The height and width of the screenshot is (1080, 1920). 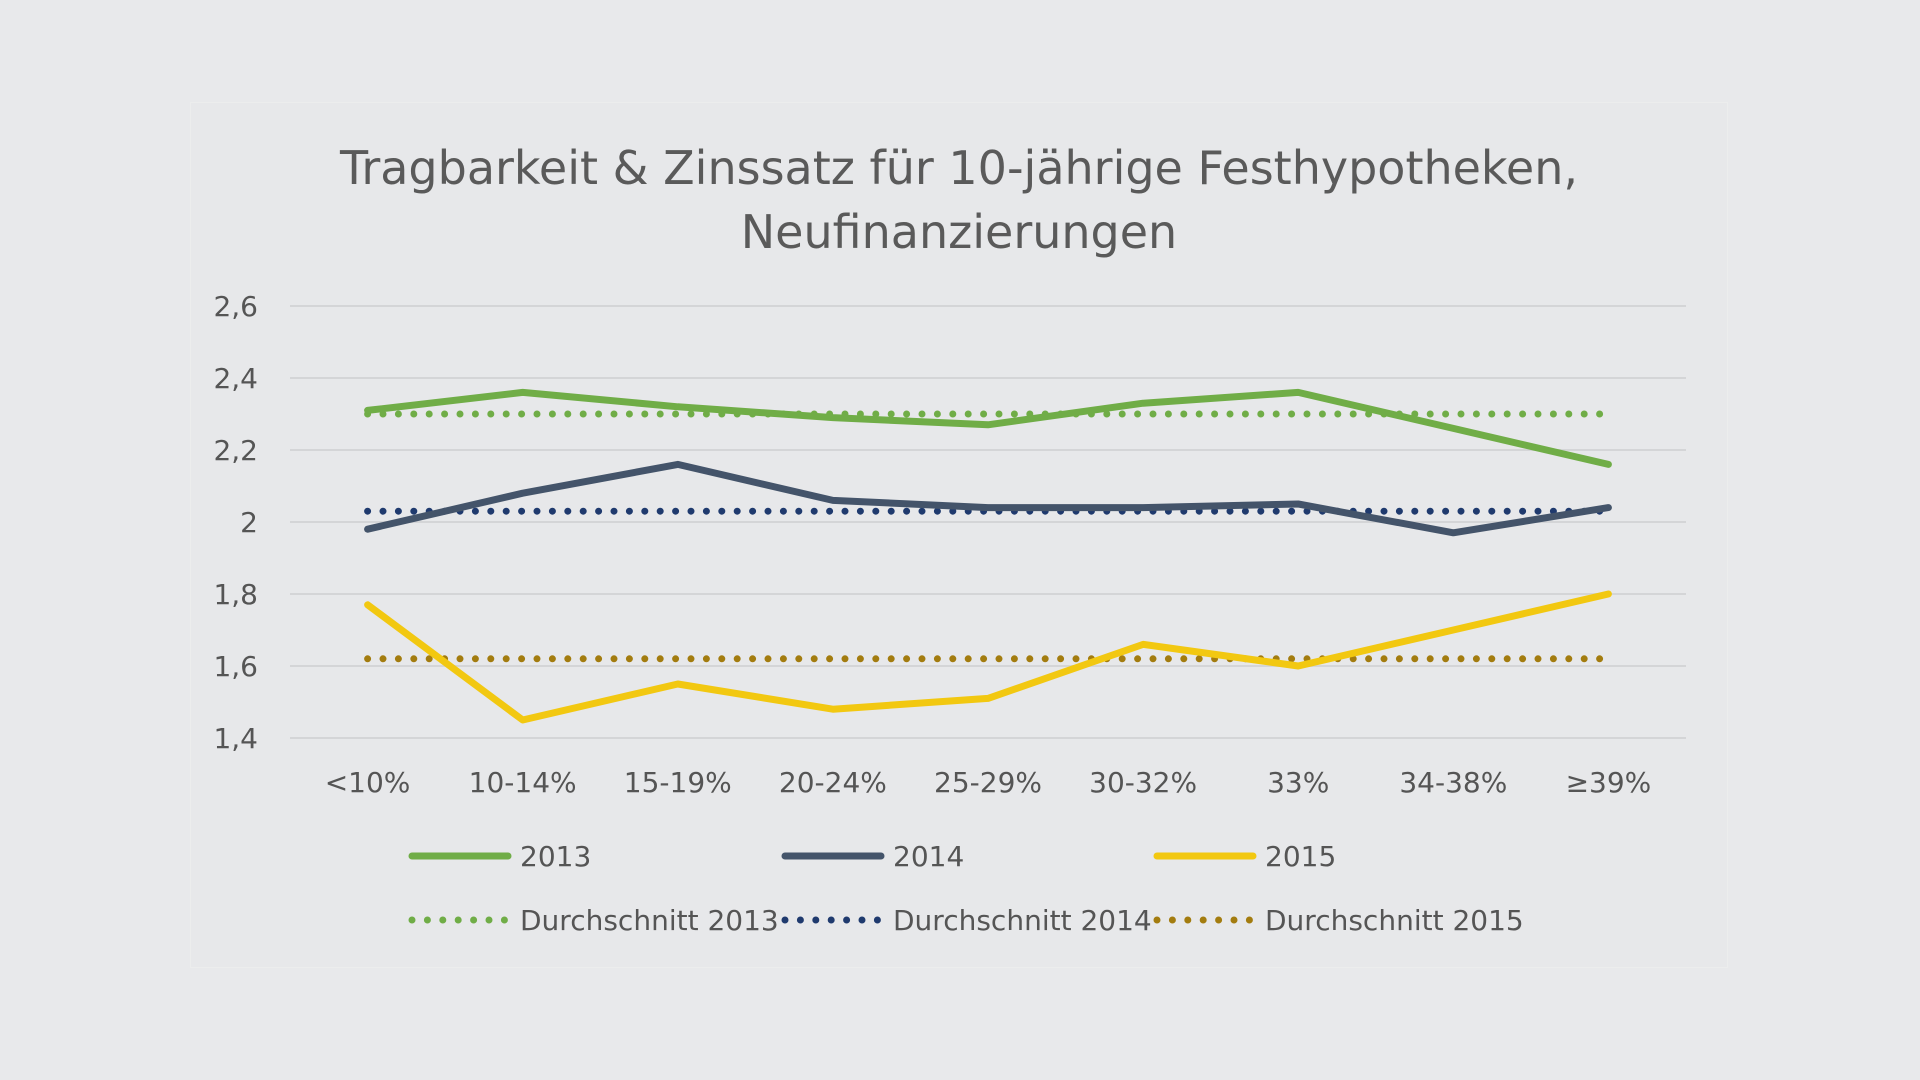 I want to click on y-tick-label: 2,6, so click(x=235, y=306).